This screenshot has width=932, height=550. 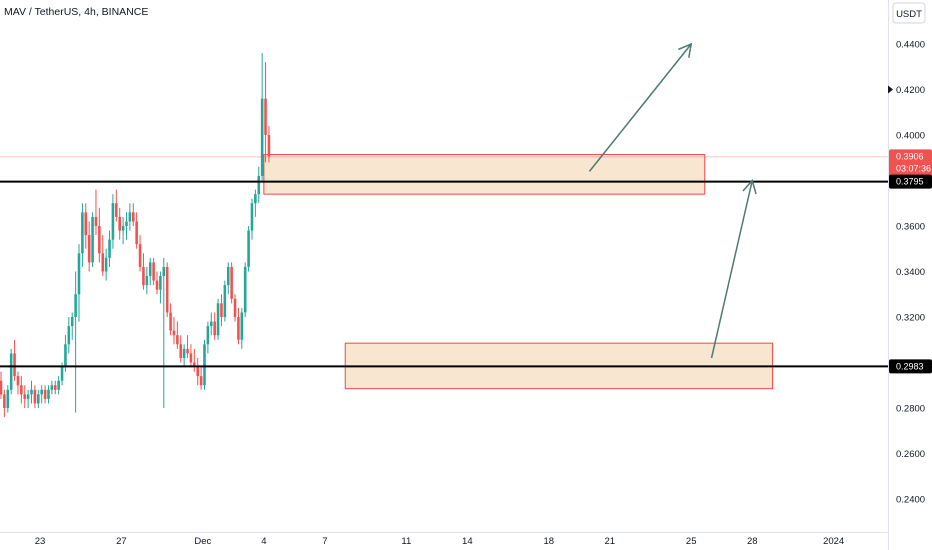 I want to click on arrows-layer, so click(x=672, y=200).